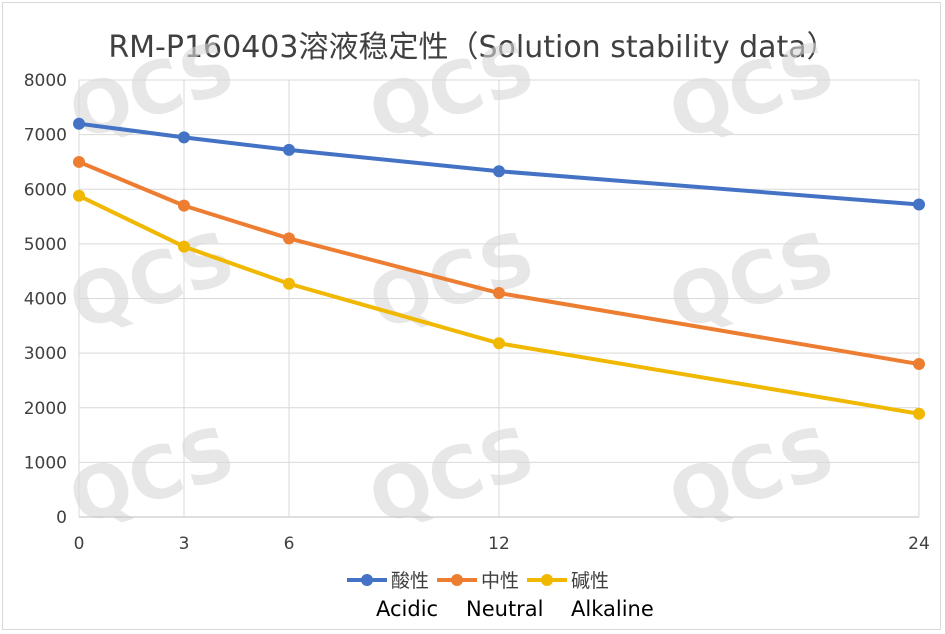  Describe the element at coordinates (919, 544) in the screenshot. I see `x-tick-label: 24` at that location.